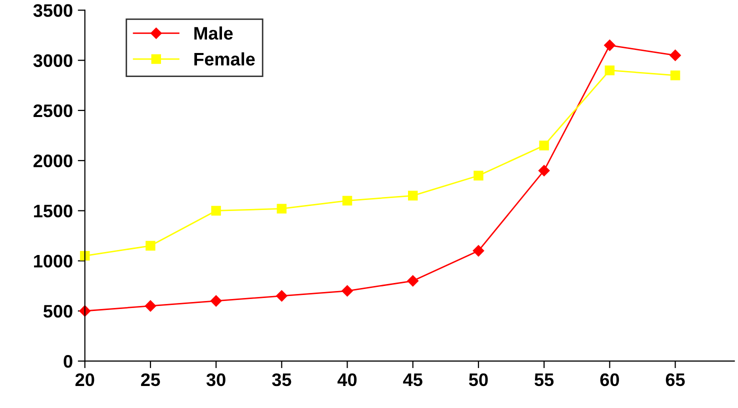  What do you see at coordinates (53, 211) in the screenshot?
I see `y-tick-label: 1500` at bounding box center [53, 211].